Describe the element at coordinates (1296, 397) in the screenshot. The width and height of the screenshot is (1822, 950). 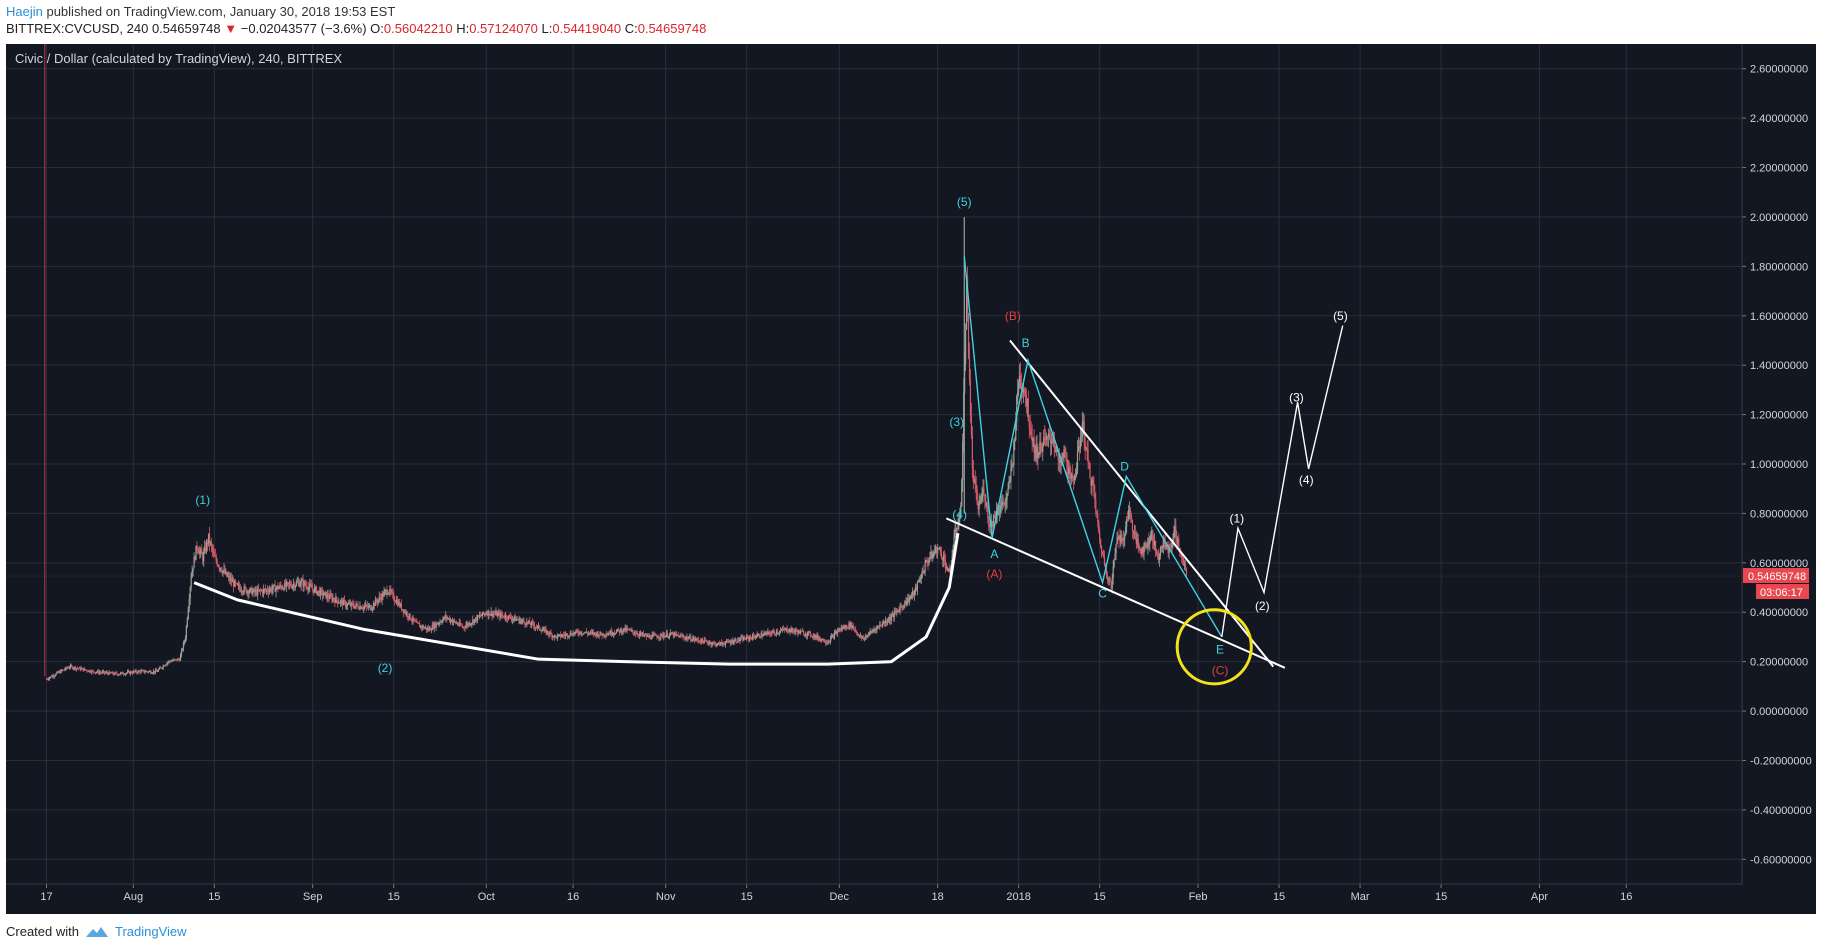
I see `wave-label: (3)` at that location.